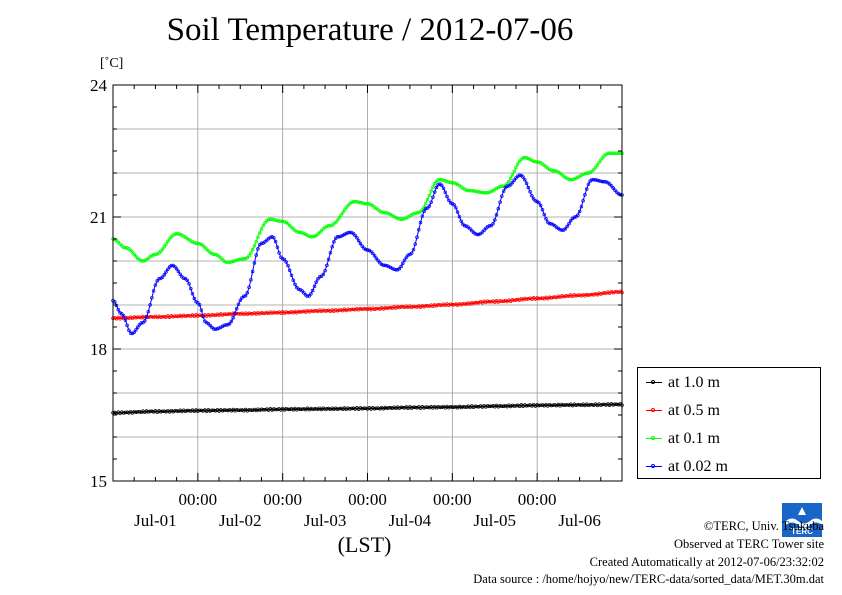  Describe the element at coordinates (495, 520) in the screenshot. I see `x-day-label: Jul-05` at that location.